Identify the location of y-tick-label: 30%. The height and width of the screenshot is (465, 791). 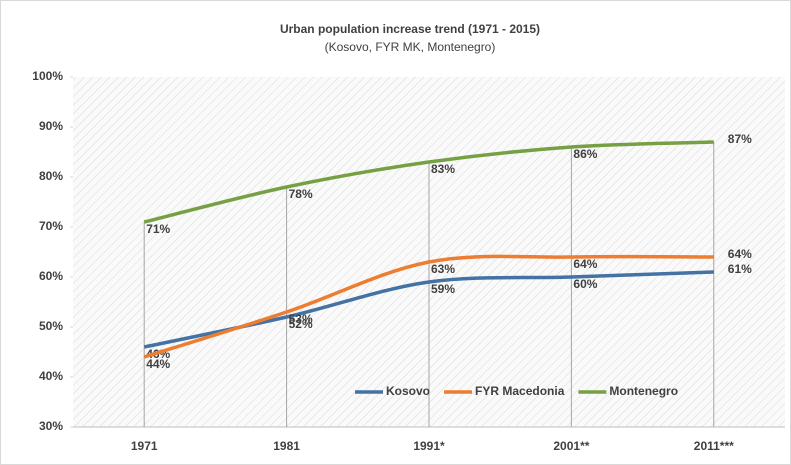
(51, 426).